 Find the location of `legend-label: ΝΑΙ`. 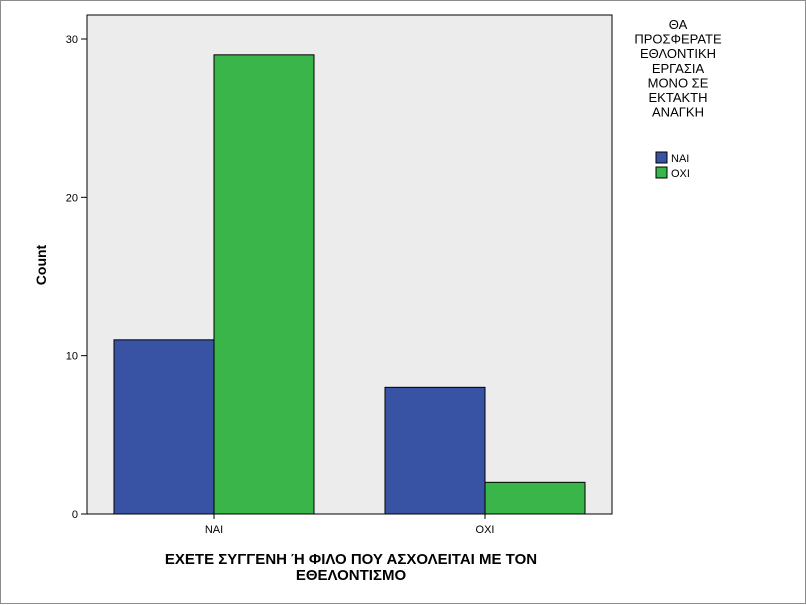

legend-label: ΝΑΙ is located at coordinates (680, 159).